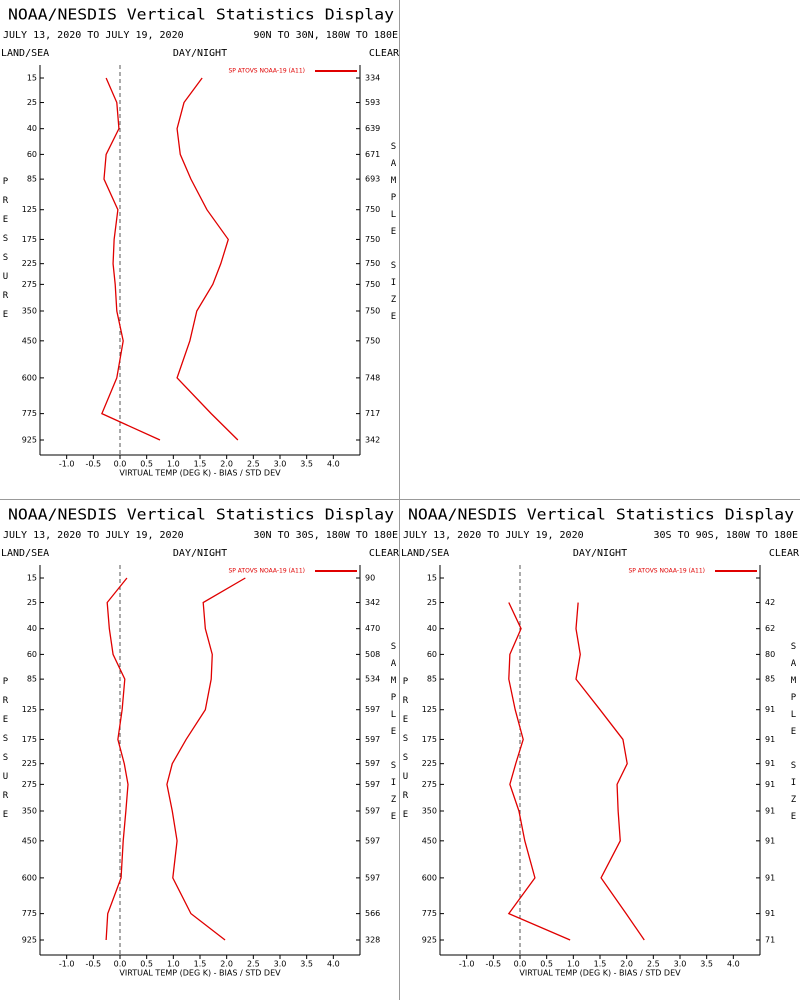 This screenshot has width=800, height=1000. Describe the element at coordinates (372, 940) in the screenshot. I see `sample-size: 328` at that location.